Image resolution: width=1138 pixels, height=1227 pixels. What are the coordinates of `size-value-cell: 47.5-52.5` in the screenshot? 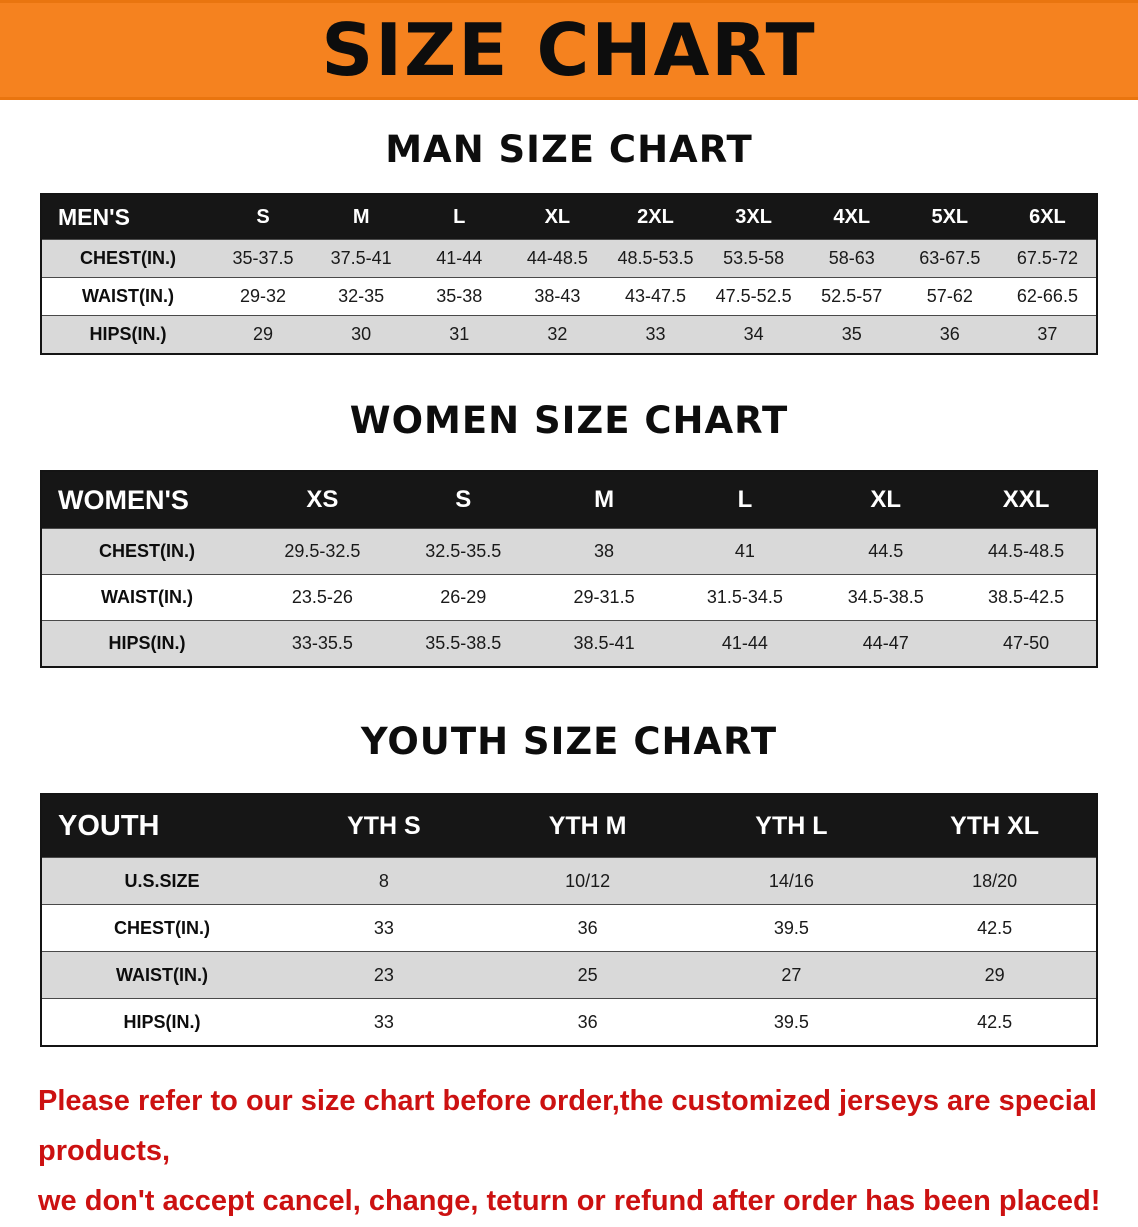 It's located at (753, 296).